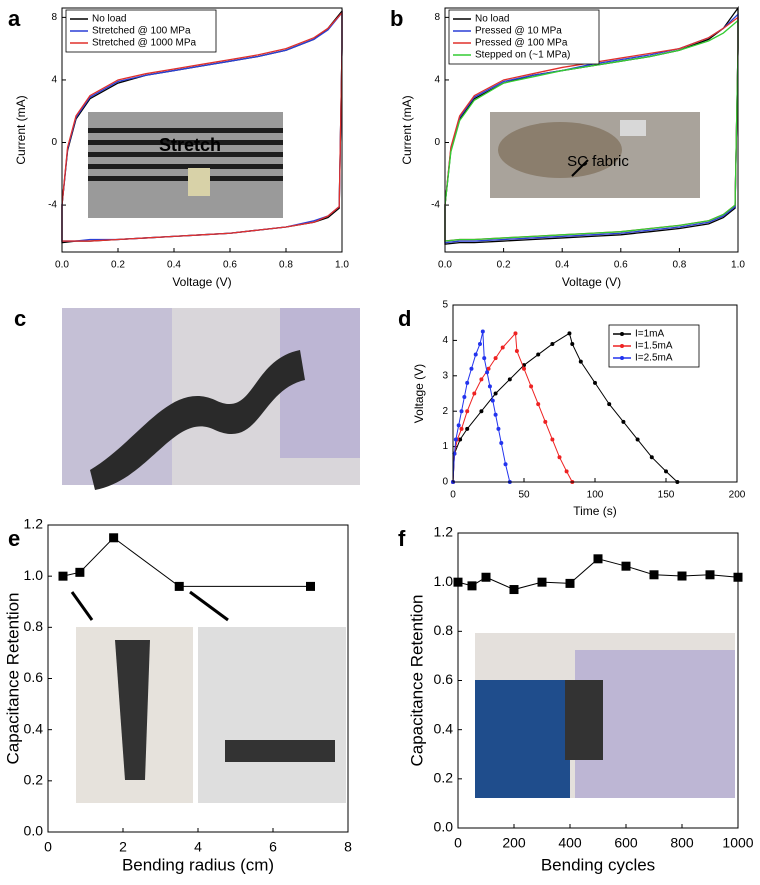  What do you see at coordinates (34, 677) in the screenshot?
I see `y-tick-label: 0.6` at bounding box center [34, 677].